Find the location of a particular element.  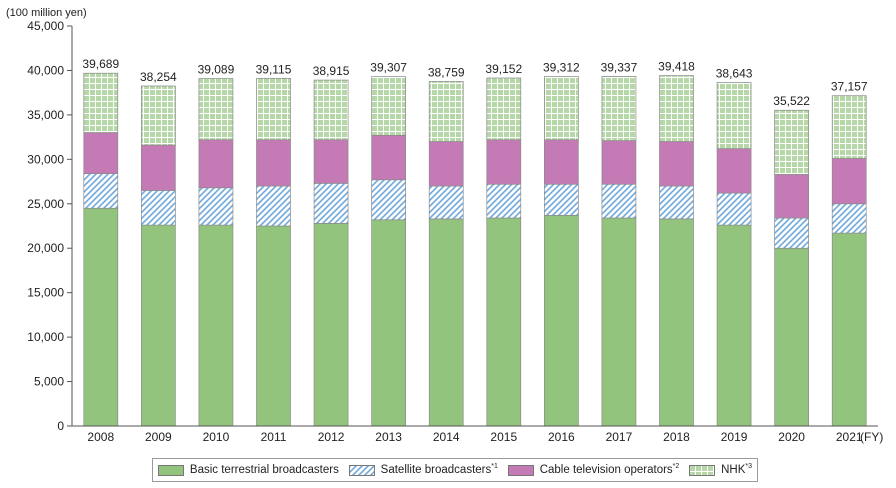

x-tick-label-2009: 2009 is located at coordinates (158, 437).